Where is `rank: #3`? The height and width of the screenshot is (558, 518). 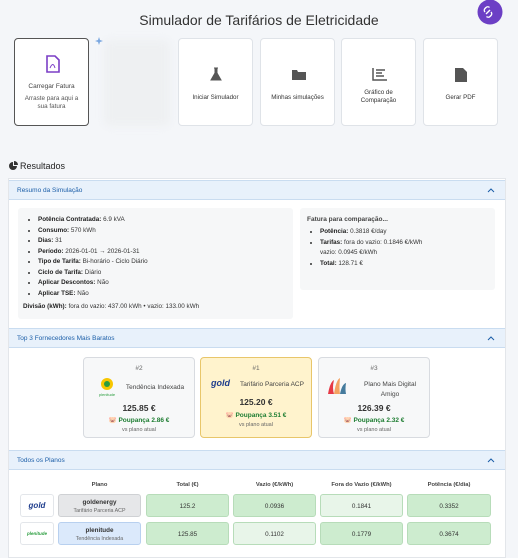 rank: #3 is located at coordinates (374, 368).